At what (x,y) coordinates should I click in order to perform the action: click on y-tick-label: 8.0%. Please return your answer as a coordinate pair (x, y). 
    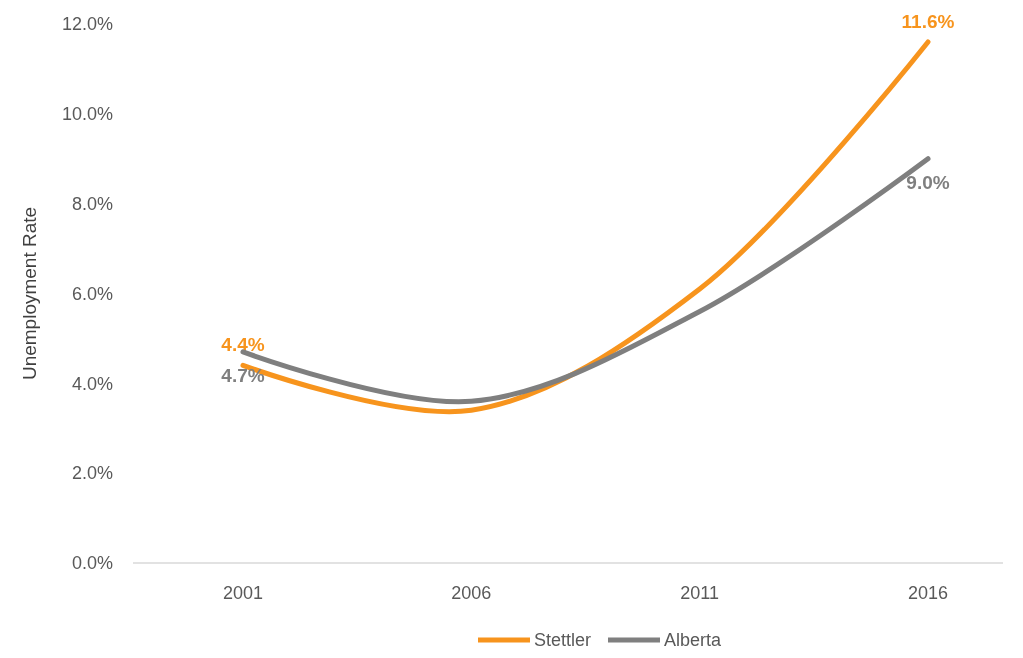
    Looking at the image, I should click on (92, 203).